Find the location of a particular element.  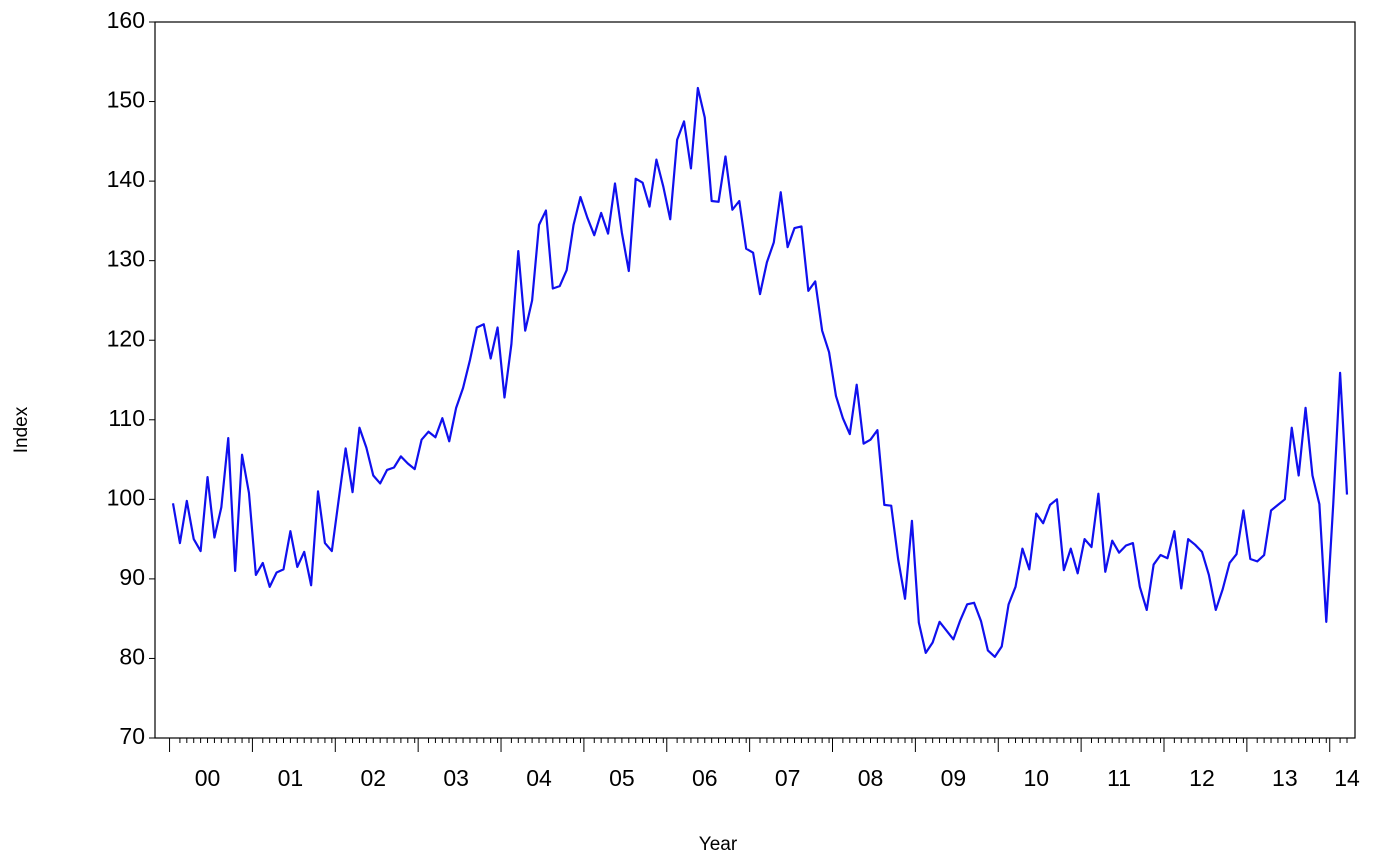

x-axis-title: Year is located at coordinates (718, 844).